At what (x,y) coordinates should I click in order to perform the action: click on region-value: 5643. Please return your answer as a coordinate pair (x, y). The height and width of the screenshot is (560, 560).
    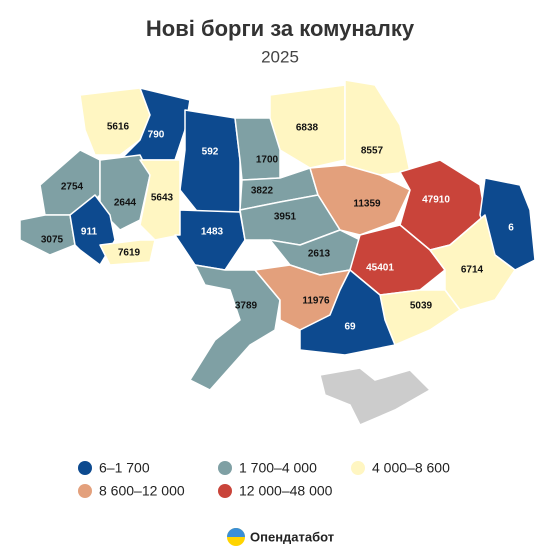
    Looking at the image, I should click on (162, 198).